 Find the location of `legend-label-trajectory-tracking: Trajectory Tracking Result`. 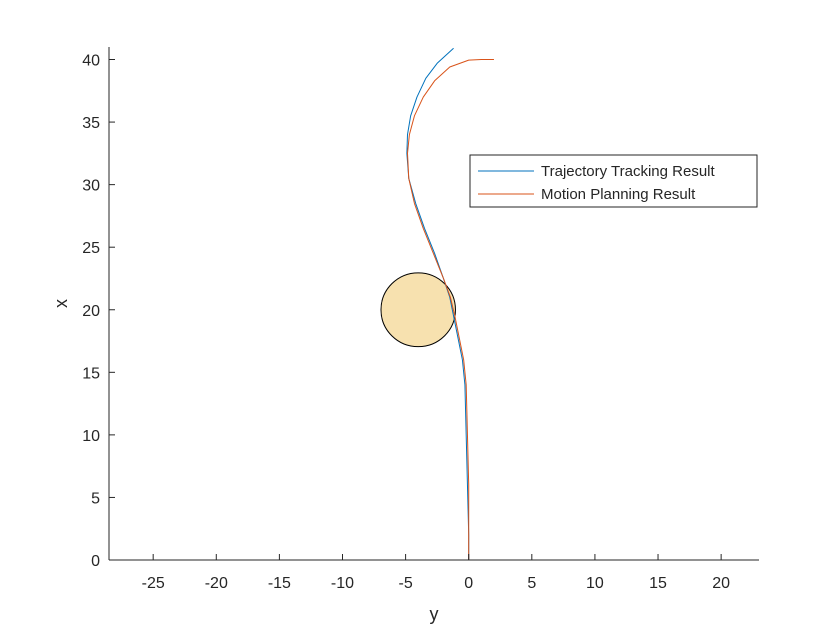

legend-label-trajectory-tracking: Trajectory Tracking Result is located at coordinates (628, 171).